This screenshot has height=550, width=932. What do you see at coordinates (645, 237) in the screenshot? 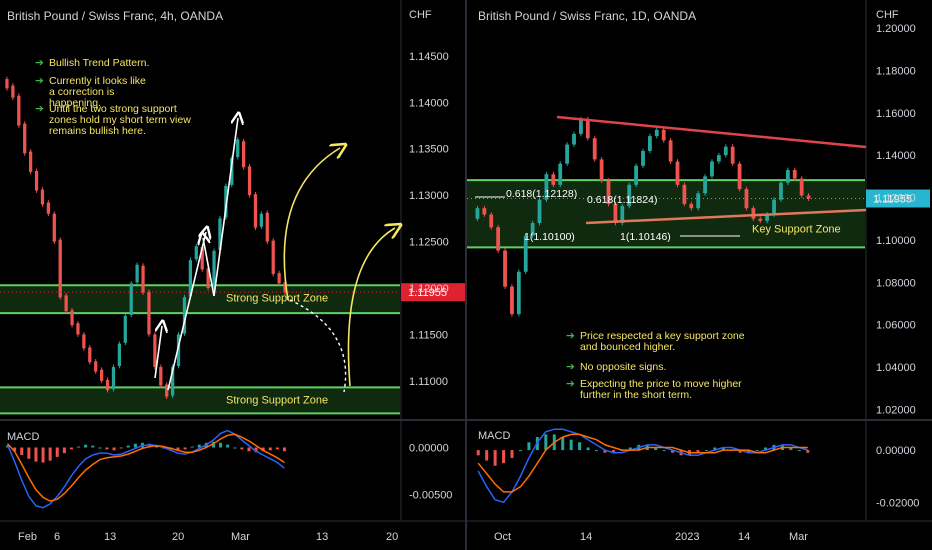
I see `fibonacci-label: 1(1.10146)` at bounding box center [645, 237].